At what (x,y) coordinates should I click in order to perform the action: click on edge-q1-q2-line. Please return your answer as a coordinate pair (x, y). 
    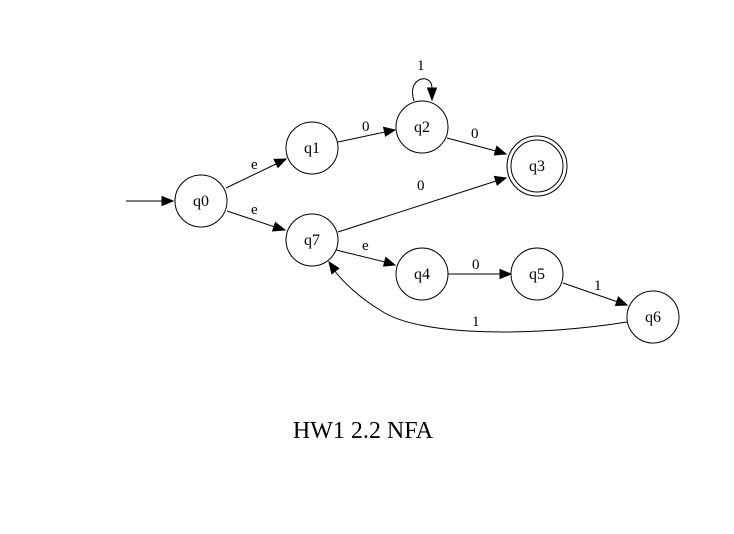
    Looking at the image, I should click on (361, 137).